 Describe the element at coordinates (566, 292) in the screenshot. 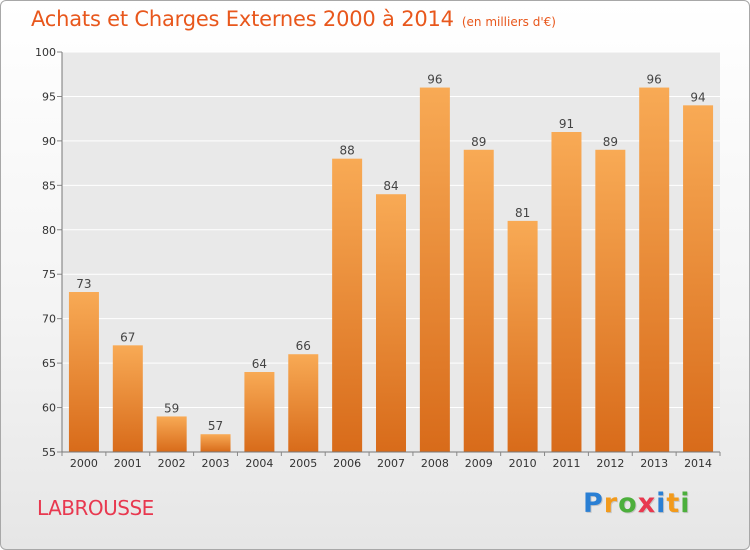

I see `bar-2011` at that location.